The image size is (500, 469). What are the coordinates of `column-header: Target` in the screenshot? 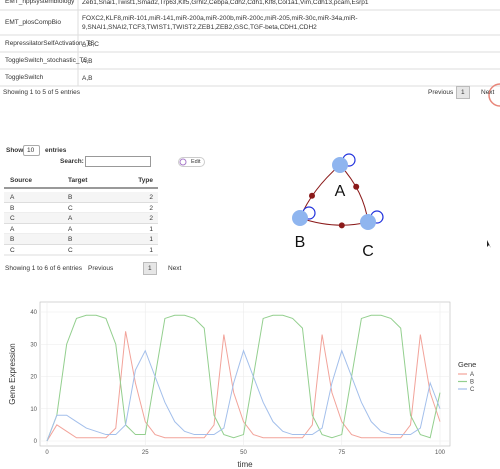 It's located at (78, 180).